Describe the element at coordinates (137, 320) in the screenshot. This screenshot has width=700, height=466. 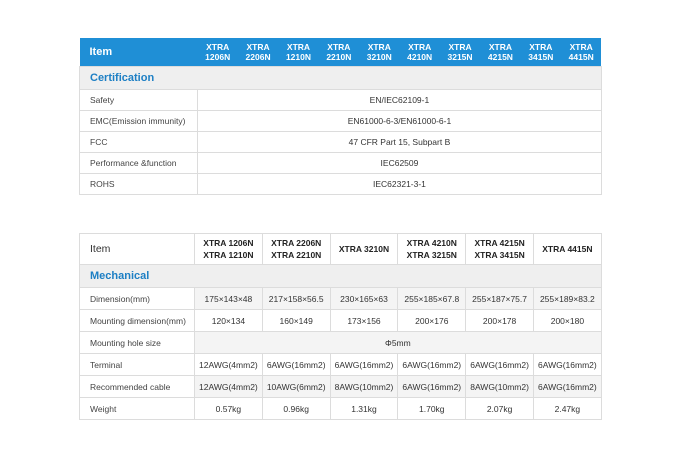
I see `row-label: Mounting dimension(mm)` at that location.